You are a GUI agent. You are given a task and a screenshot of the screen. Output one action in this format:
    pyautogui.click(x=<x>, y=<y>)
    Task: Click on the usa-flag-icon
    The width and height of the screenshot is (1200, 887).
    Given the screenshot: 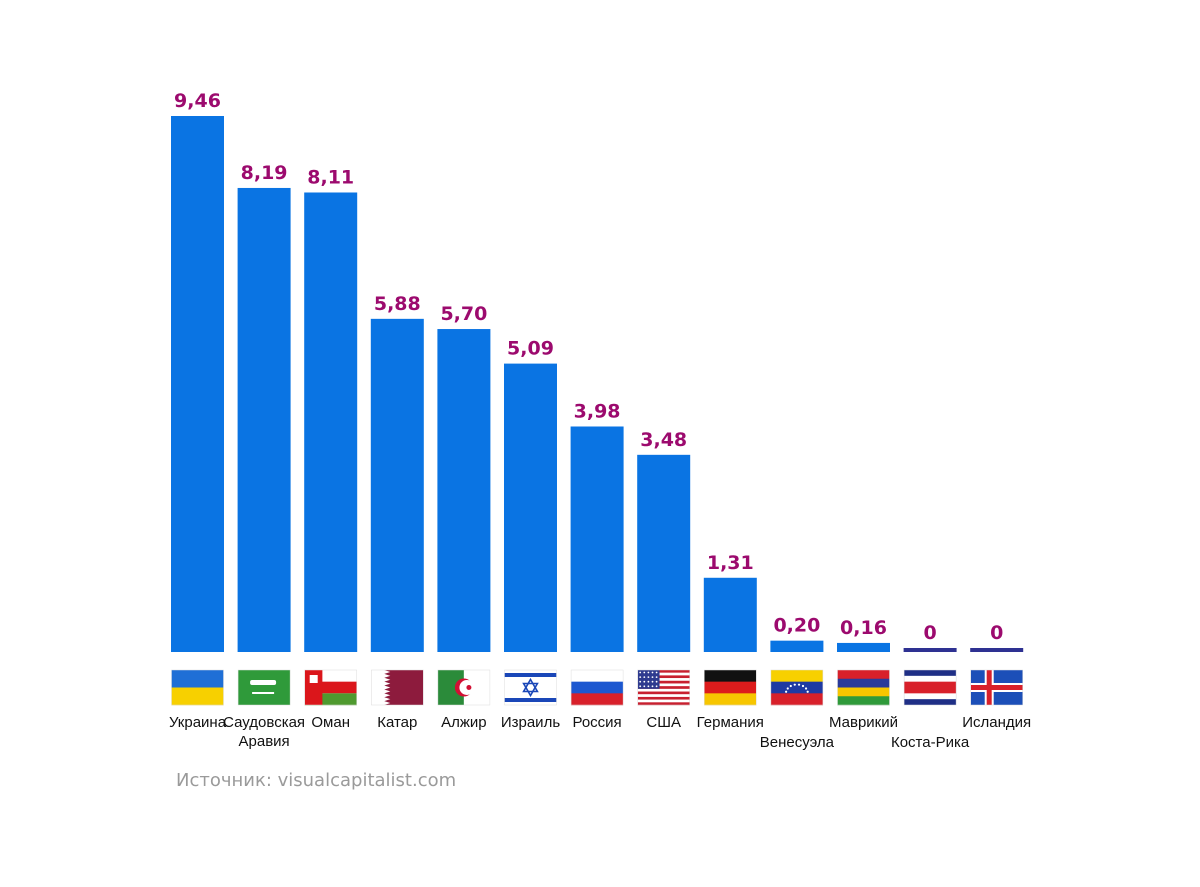 What is the action you would take?
    pyautogui.click(x=663, y=687)
    